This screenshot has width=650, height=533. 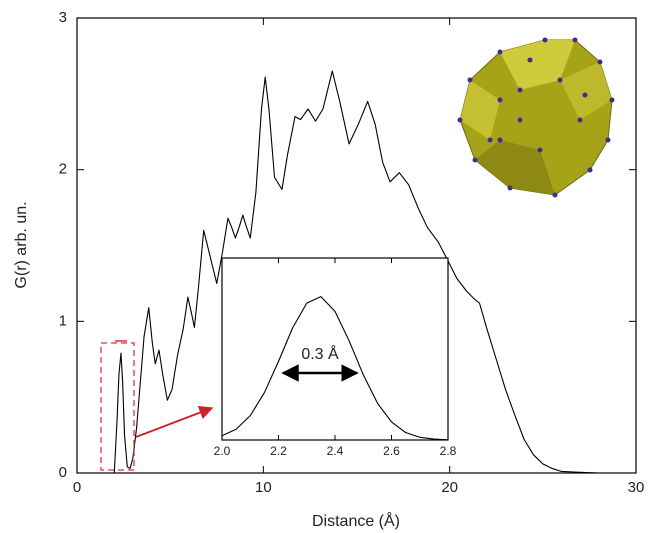 What do you see at coordinates (77, 487) in the screenshot?
I see `x-tick-label: 0` at bounding box center [77, 487].